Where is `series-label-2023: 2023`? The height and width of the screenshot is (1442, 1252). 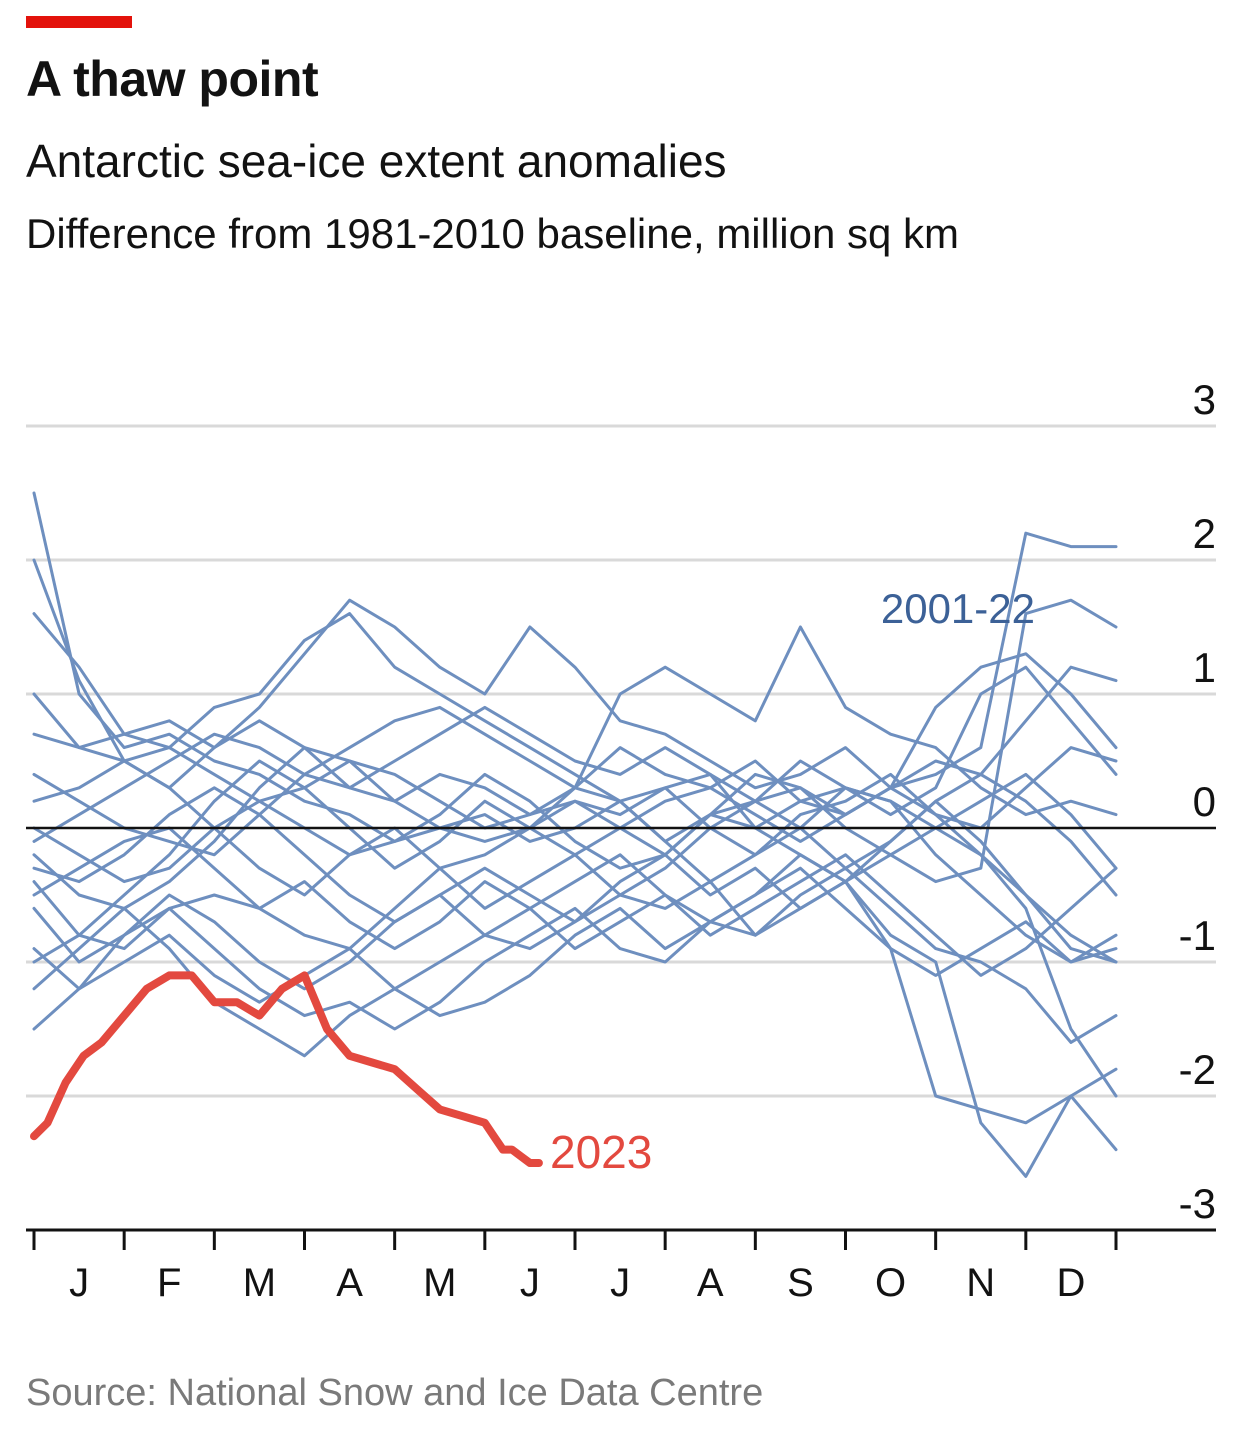 series-label-2023: 2023 is located at coordinates (601, 1152).